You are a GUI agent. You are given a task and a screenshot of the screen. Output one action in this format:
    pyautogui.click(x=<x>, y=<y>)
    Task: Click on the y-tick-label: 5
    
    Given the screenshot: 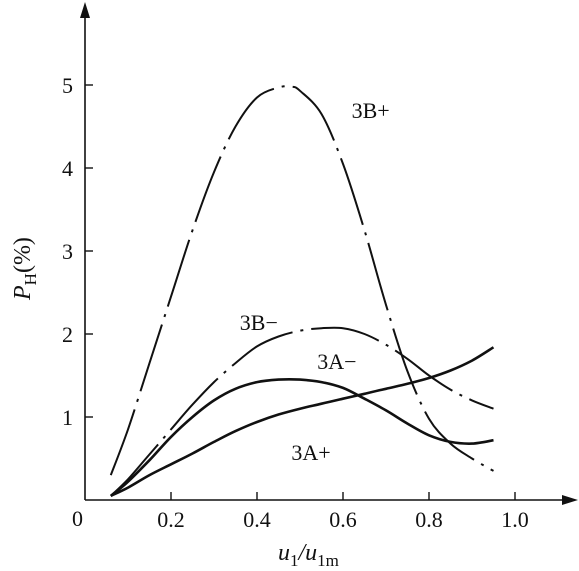 What is the action you would take?
    pyautogui.click(x=67, y=85)
    